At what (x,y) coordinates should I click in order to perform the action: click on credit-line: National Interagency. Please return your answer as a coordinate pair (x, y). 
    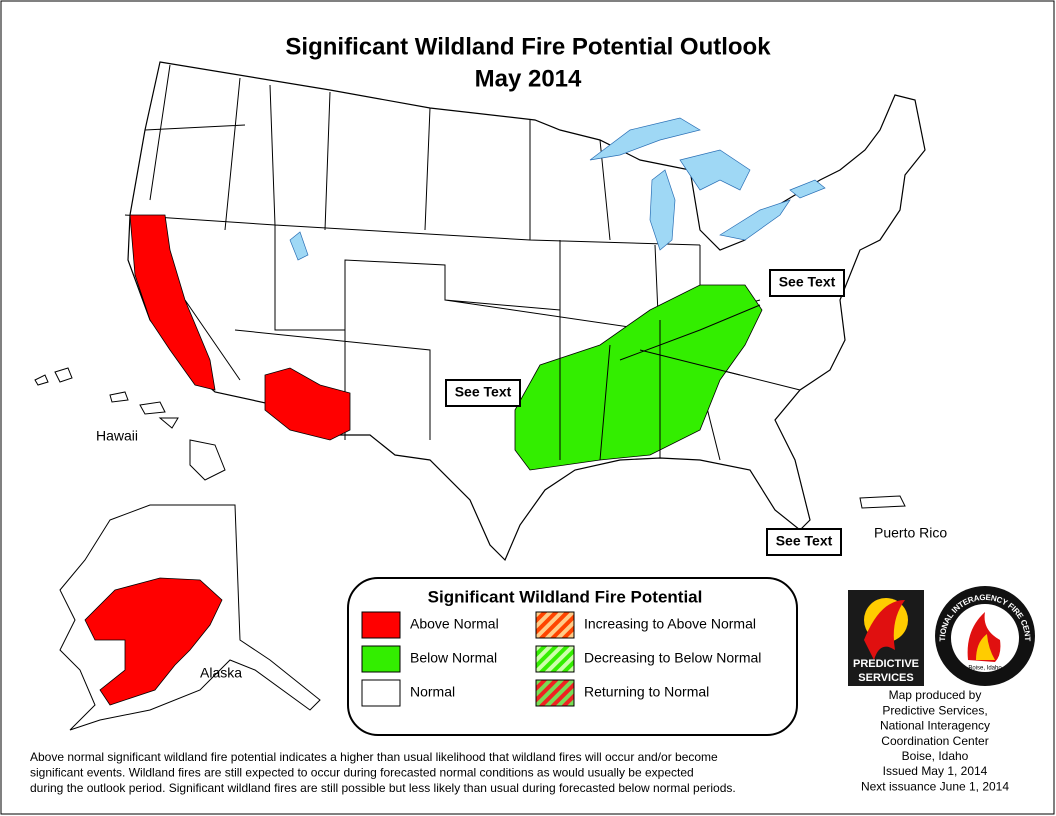
    Looking at the image, I should click on (935, 726).